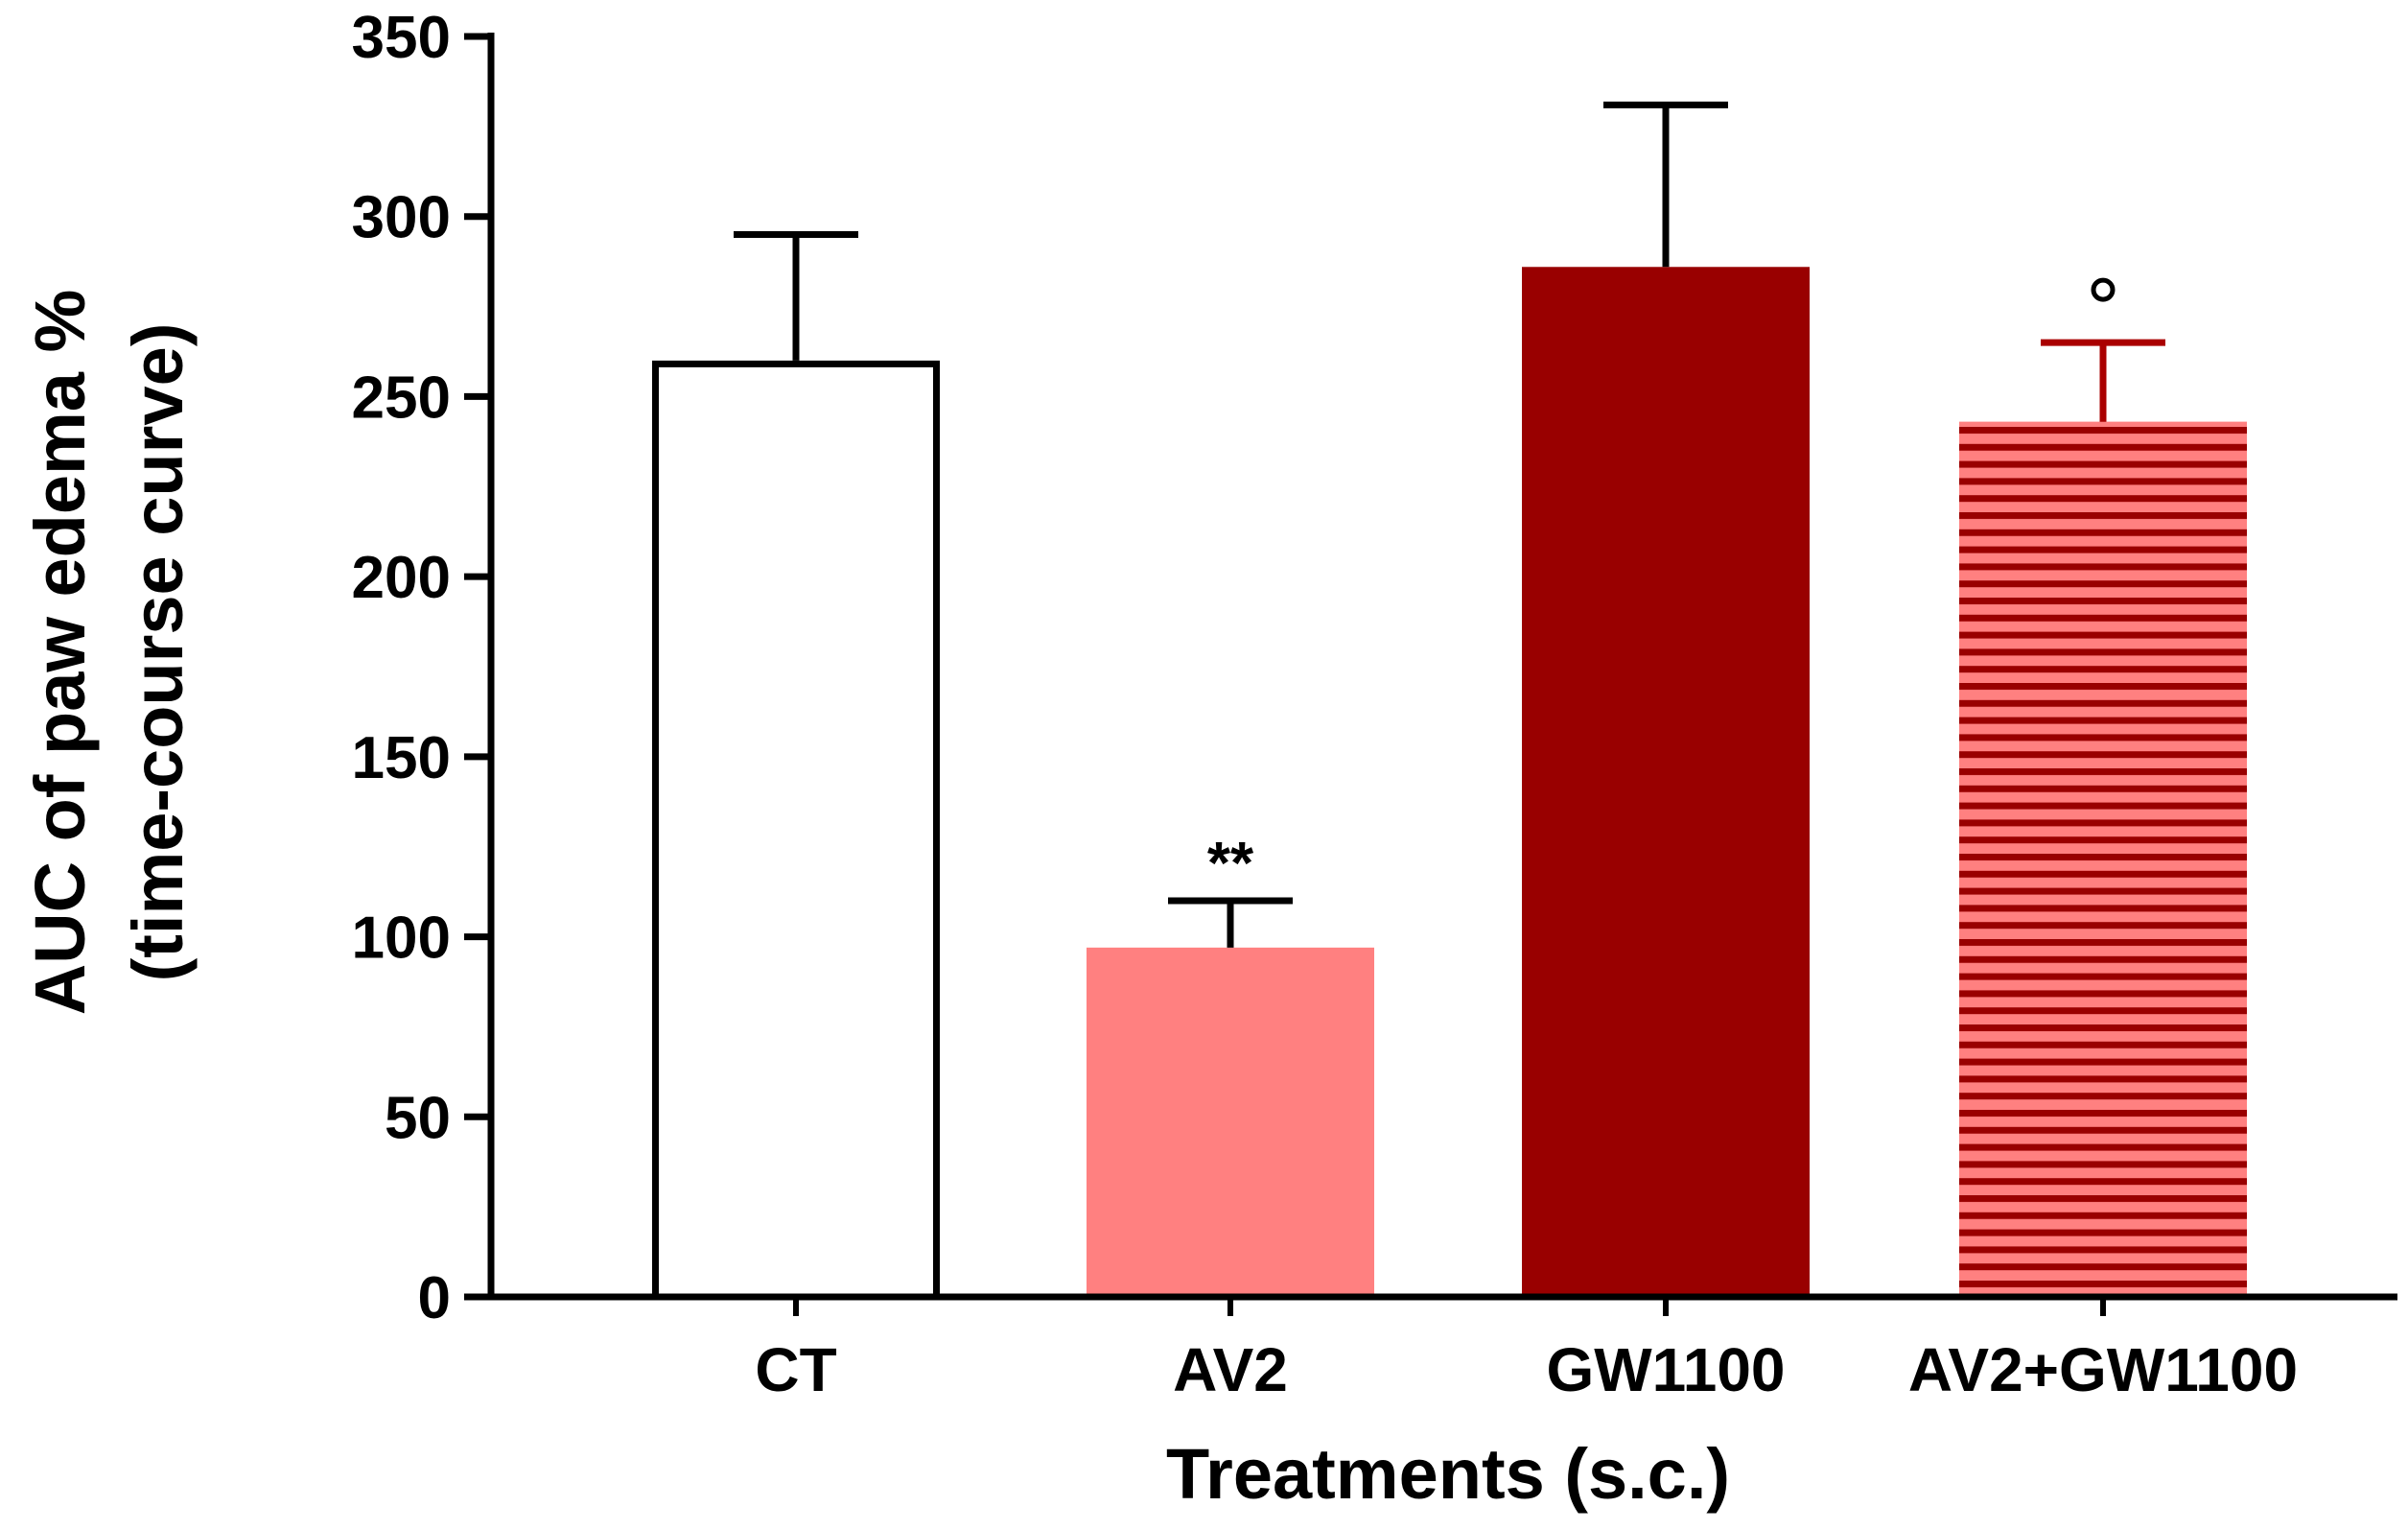 The height and width of the screenshot is (1530, 2408). I want to click on bar-gw1100, so click(1666, 784).